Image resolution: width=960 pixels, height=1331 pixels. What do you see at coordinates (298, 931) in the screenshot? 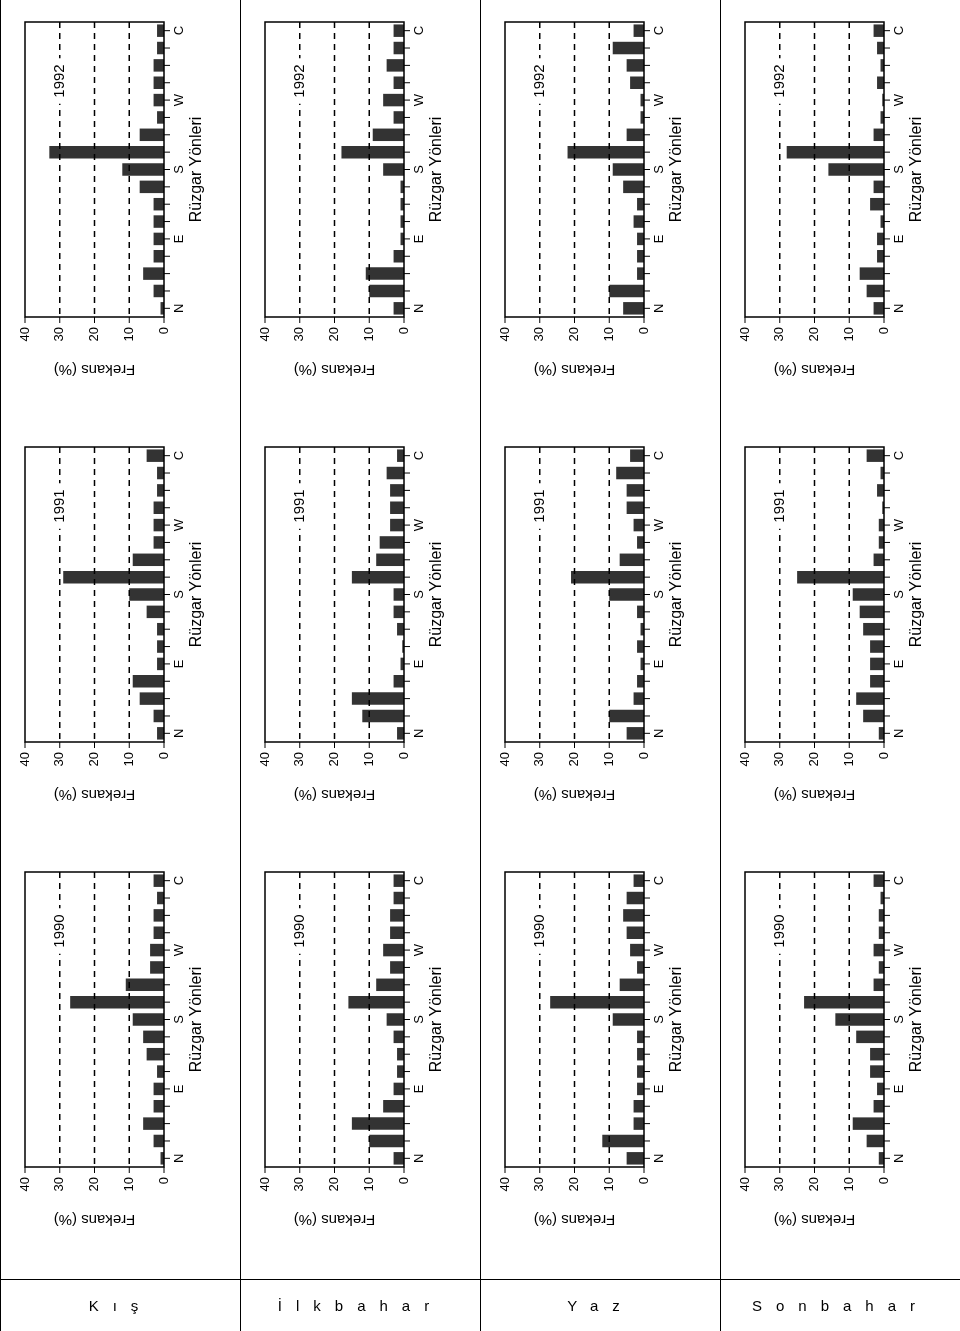
I see `text: 1990` at bounding box center [298, 931].